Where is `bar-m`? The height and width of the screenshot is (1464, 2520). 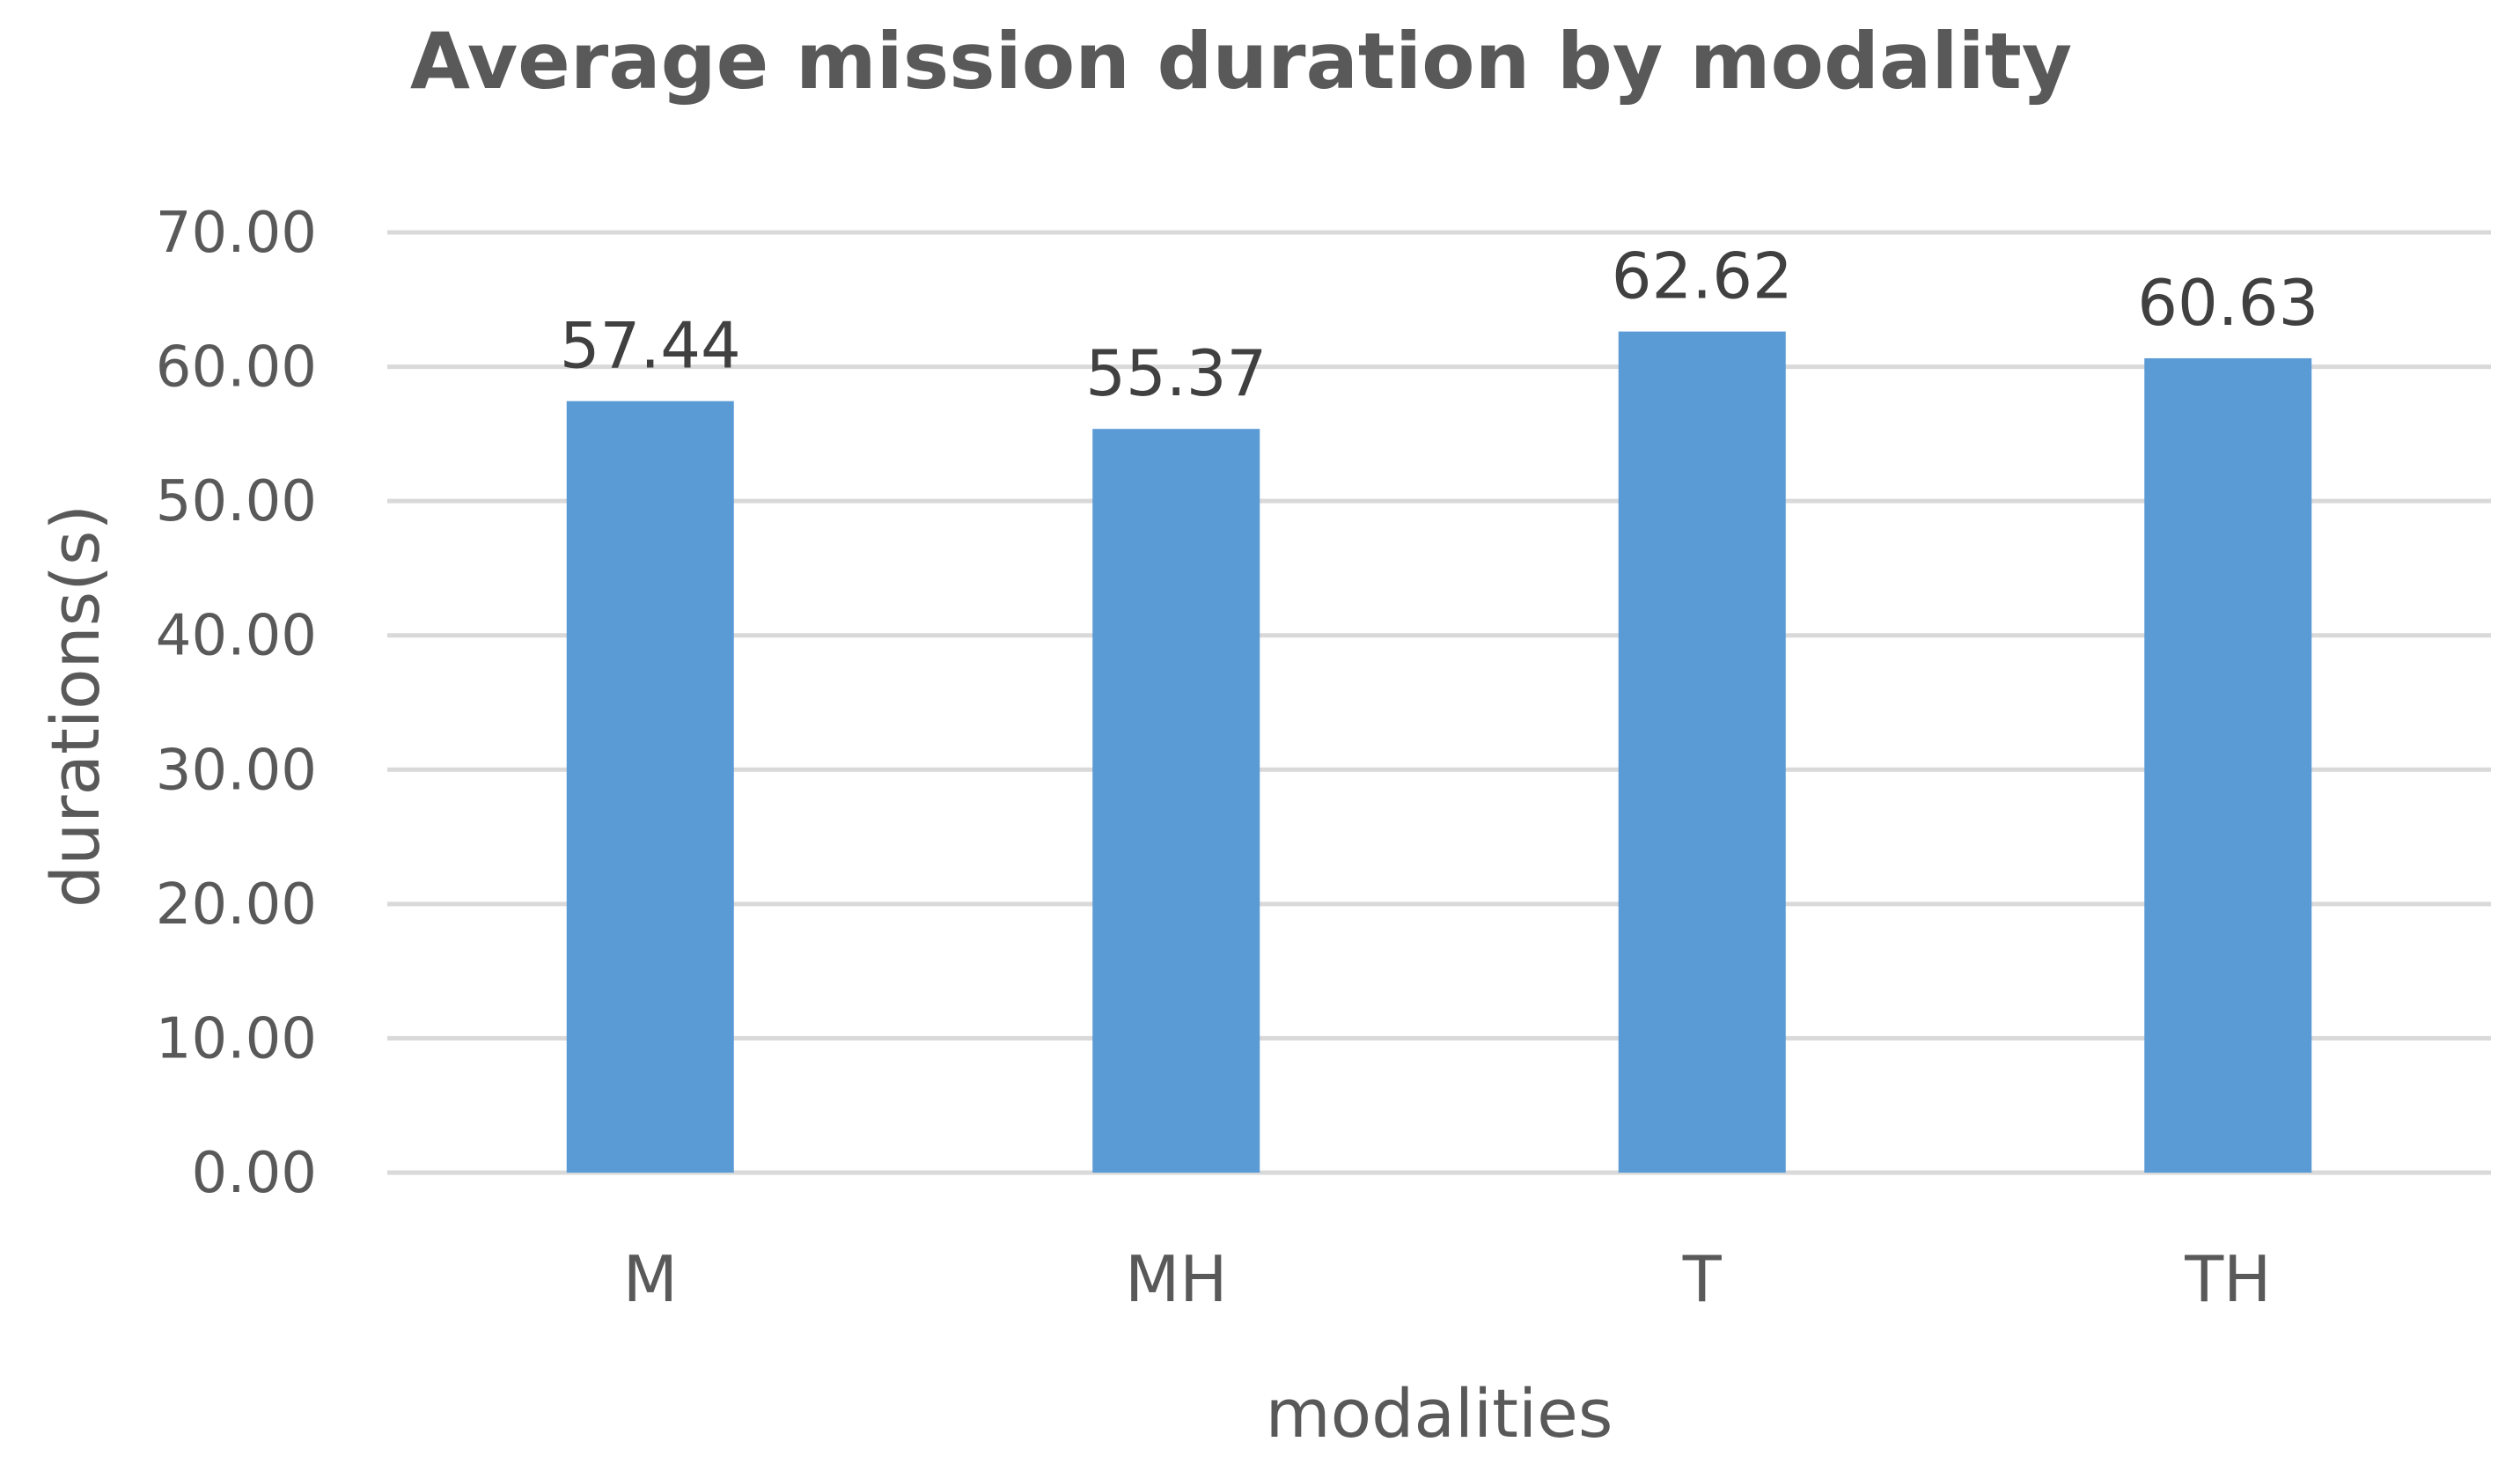 bar-m is located at coordinates (650, 787).